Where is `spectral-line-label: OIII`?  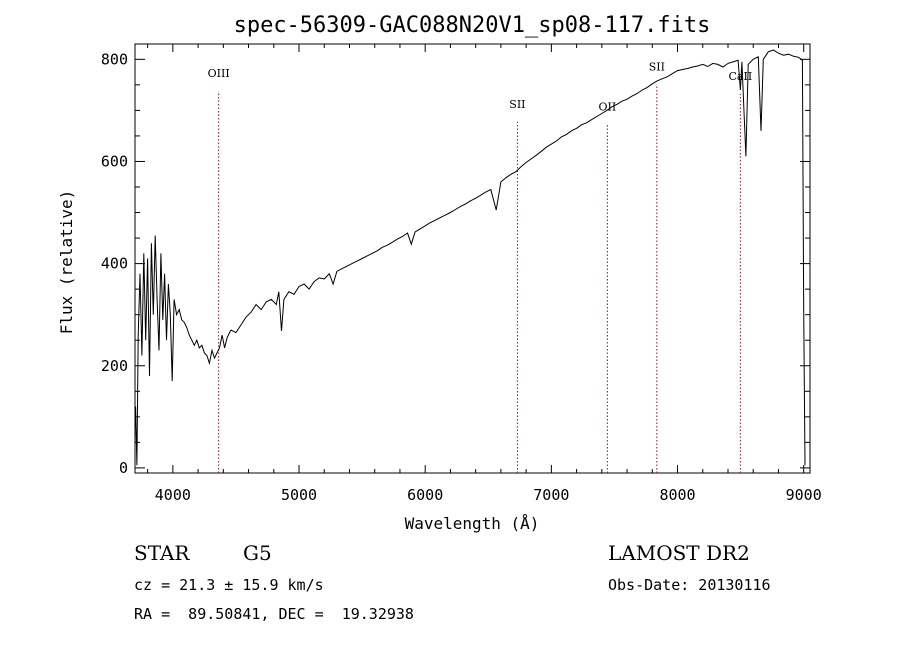 spectral-line-label: OIII is located at coordinates (219, 73).